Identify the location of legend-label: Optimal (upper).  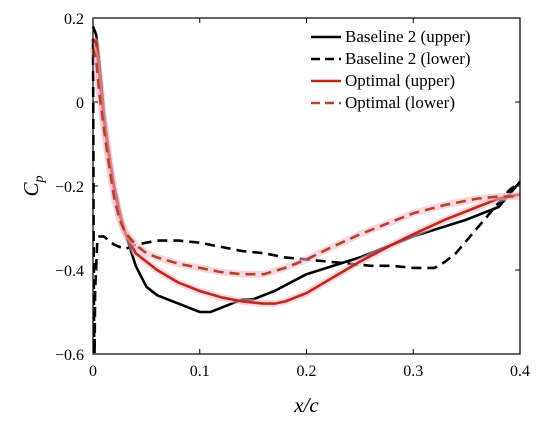
(400, 80).